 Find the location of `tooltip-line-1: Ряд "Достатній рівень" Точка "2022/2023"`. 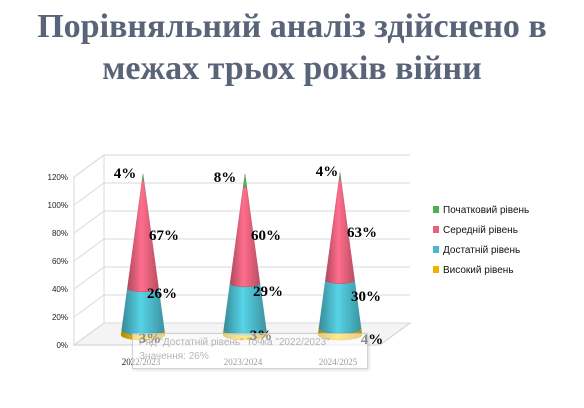

tooltip-line-1: Ряд "Достатній рівень" Точка "2022/2023" is located at coordinates (234, 342).